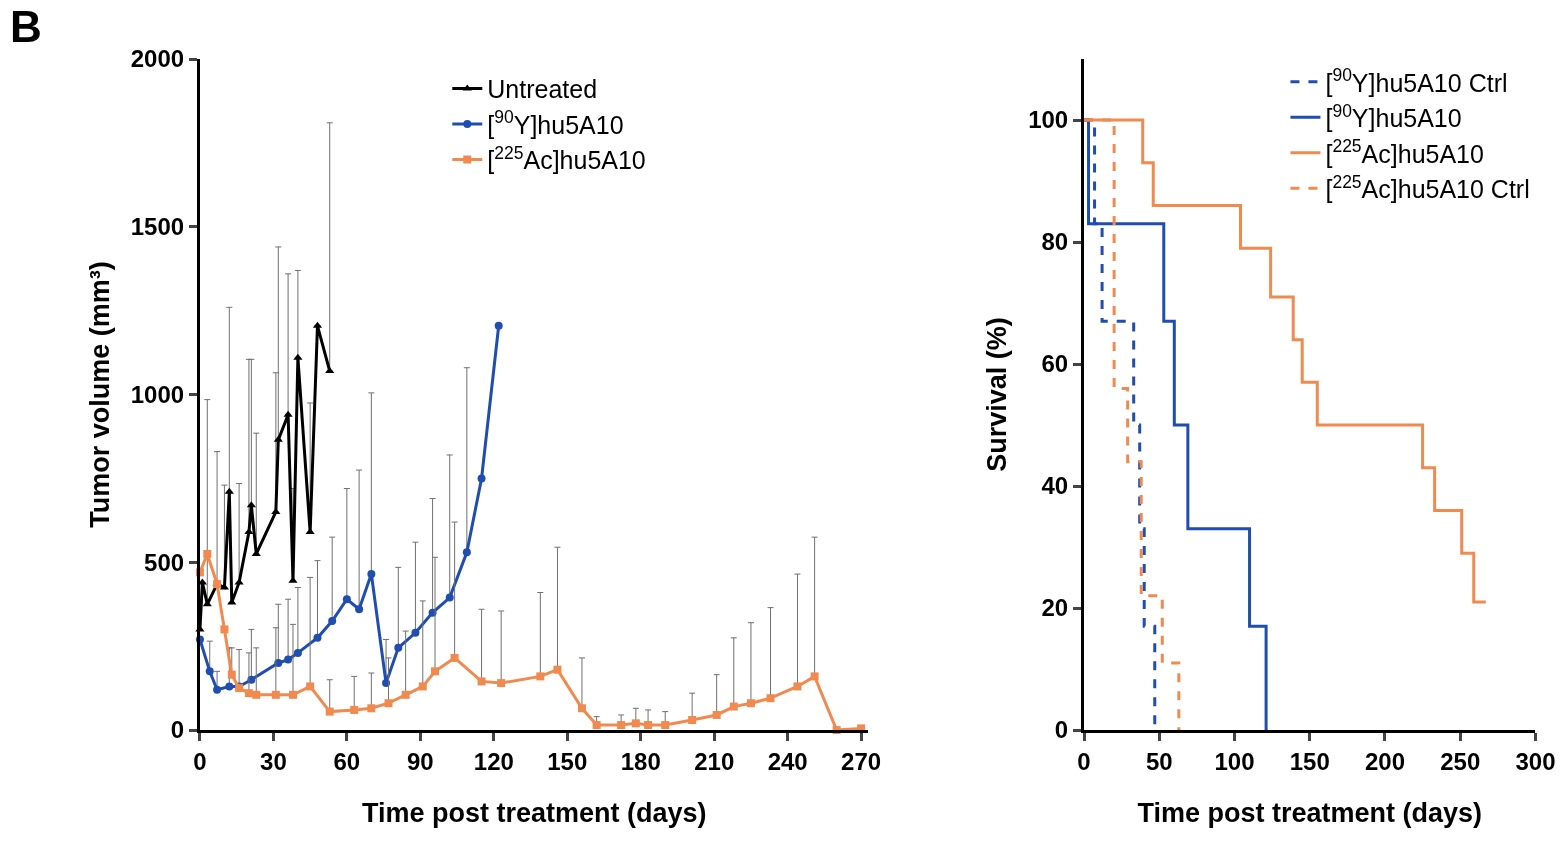 The width and height of the screenshot is (1562, 844). I want to click on y-tick-label: 1000, so click(157, 394).